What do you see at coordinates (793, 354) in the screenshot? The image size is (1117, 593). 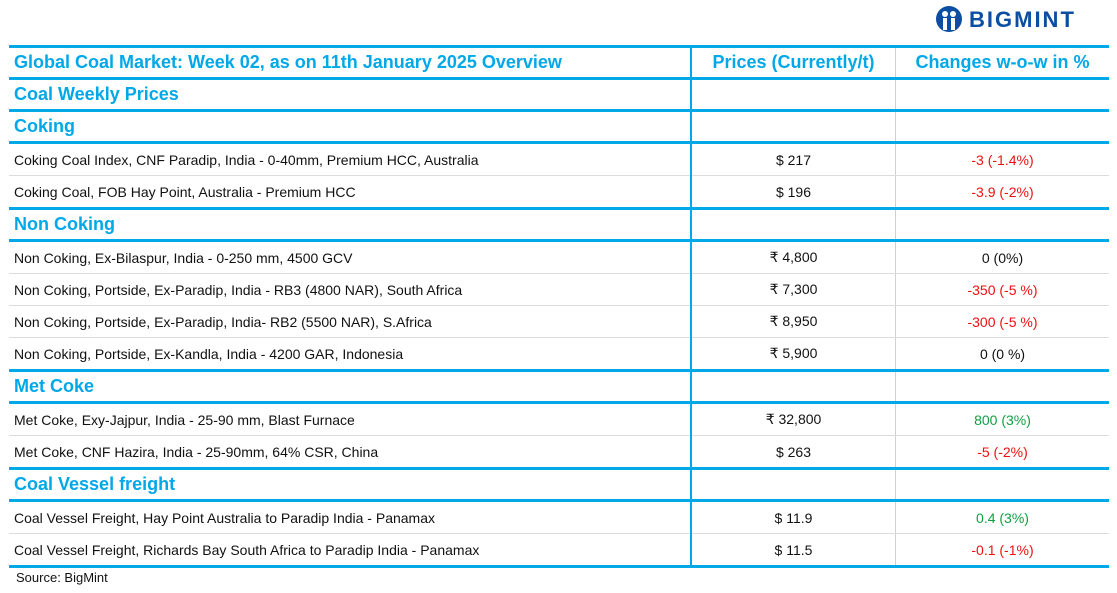 I see `price-cell: ₹ 5,900` at bounding box center [793, 354].